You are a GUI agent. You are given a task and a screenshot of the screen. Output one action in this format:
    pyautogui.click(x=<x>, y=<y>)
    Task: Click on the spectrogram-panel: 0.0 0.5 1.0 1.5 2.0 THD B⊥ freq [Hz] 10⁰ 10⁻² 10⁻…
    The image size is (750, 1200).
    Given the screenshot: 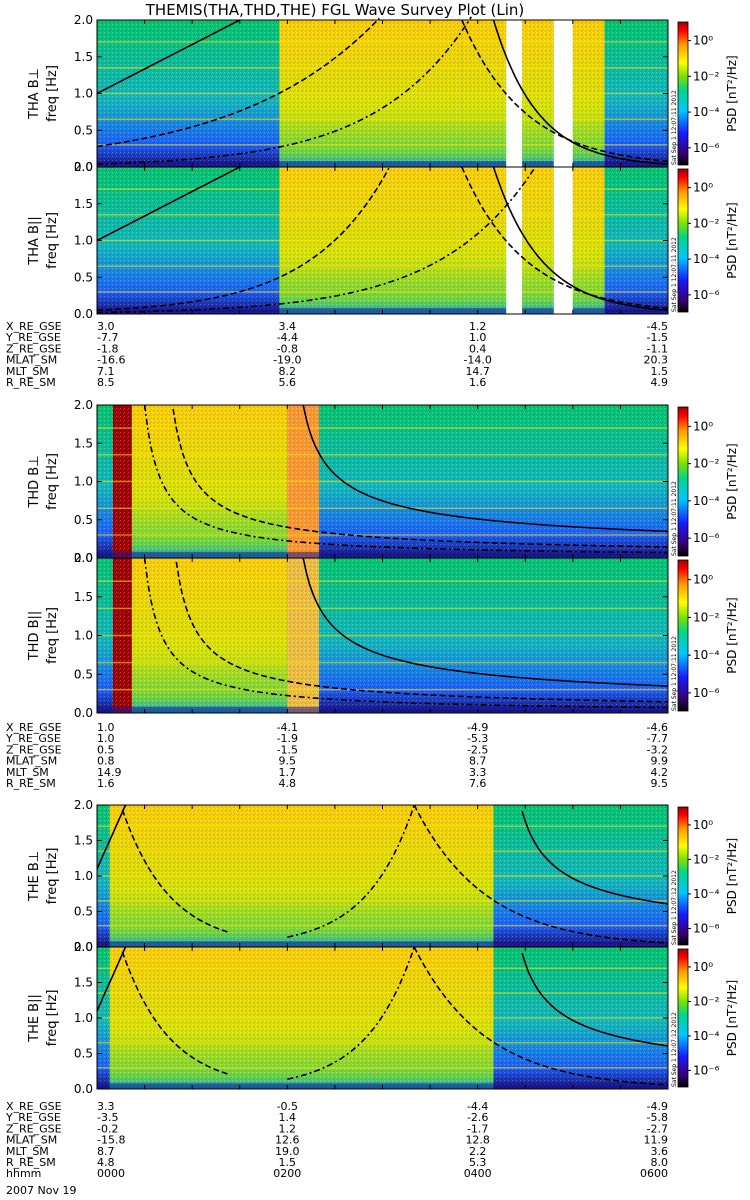 What is the action you would take?
    pyautogui.click(x=383, y=481)
    